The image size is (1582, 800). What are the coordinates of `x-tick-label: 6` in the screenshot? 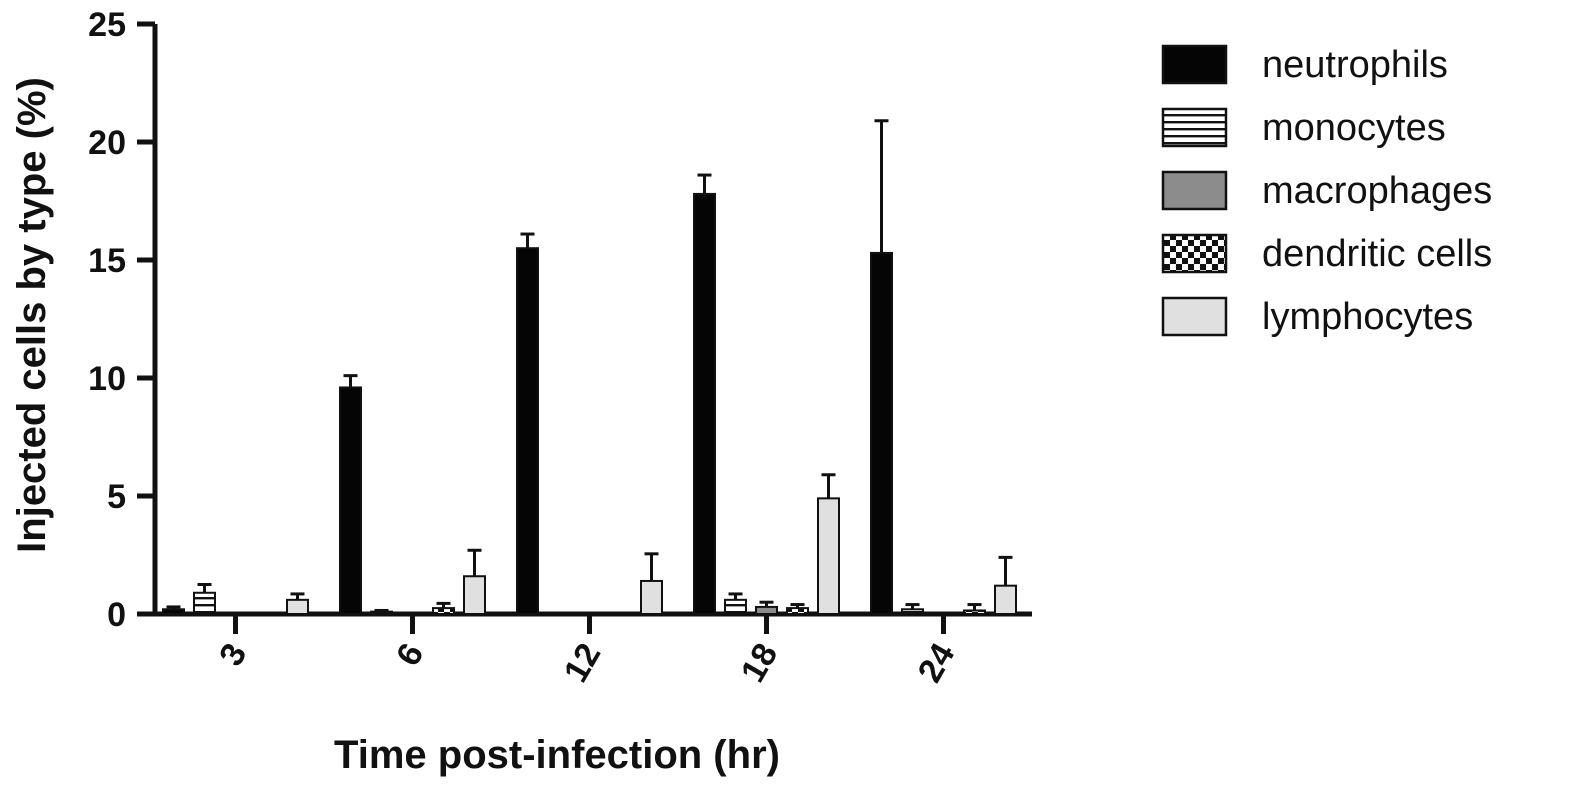 It's located at (410, 654).